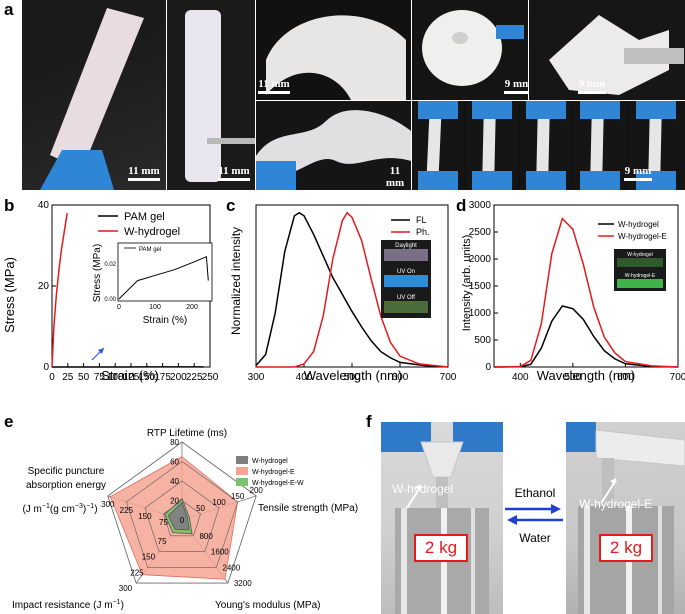 The height and width of the screenshot is (614, 685). What do you see at coordinates (640, 270) in the screenshot?
I see `chart-d-photo-inset: W-hydrogel W-hydrogel-E` at bounding box center [640, 270].